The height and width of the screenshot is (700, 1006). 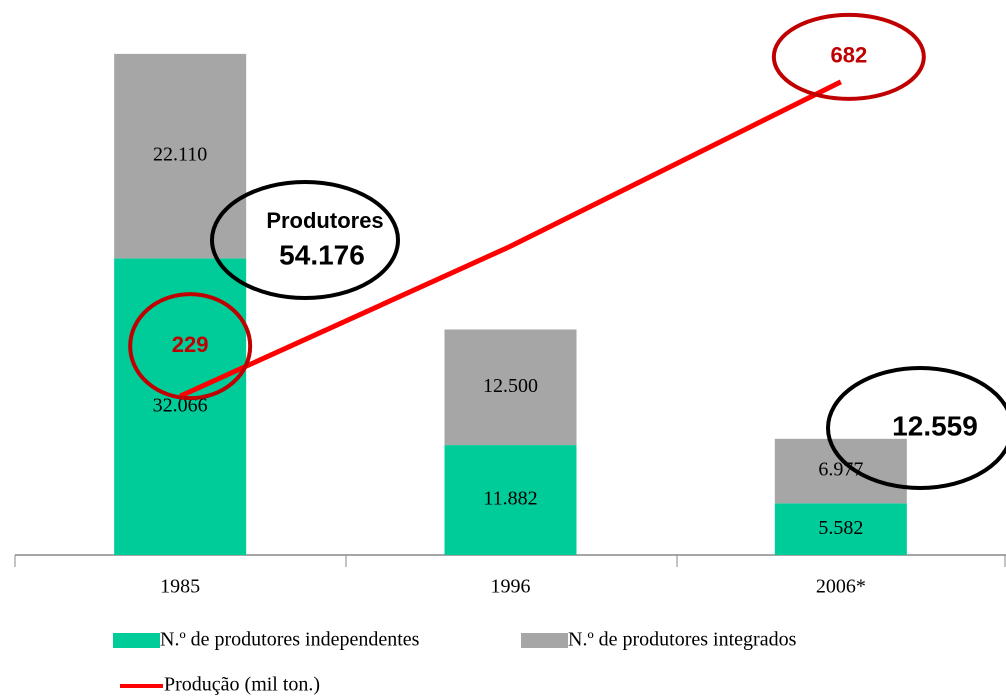 I want to click on annotation: Produtores, so click(x=324, y=220).